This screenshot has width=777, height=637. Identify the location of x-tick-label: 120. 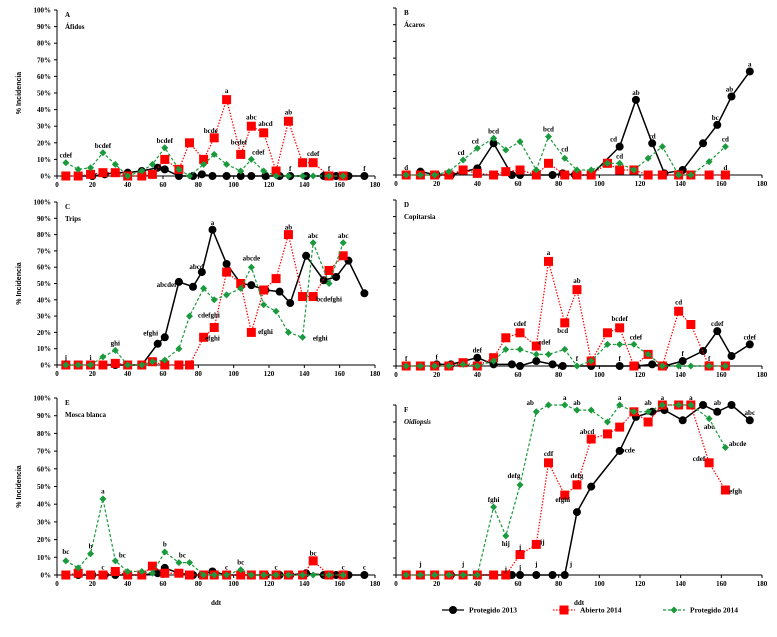
(269, 374).